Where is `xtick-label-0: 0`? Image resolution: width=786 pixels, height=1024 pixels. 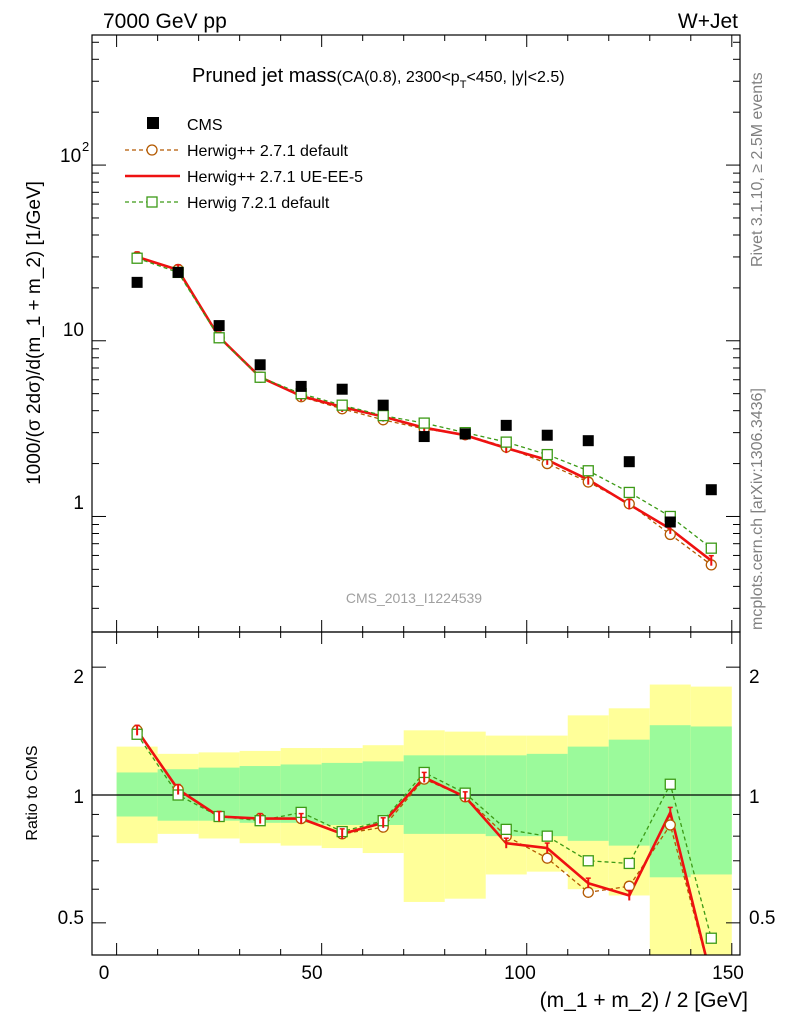 xtick-label-0: 0 is located at coordinates (104, 973).